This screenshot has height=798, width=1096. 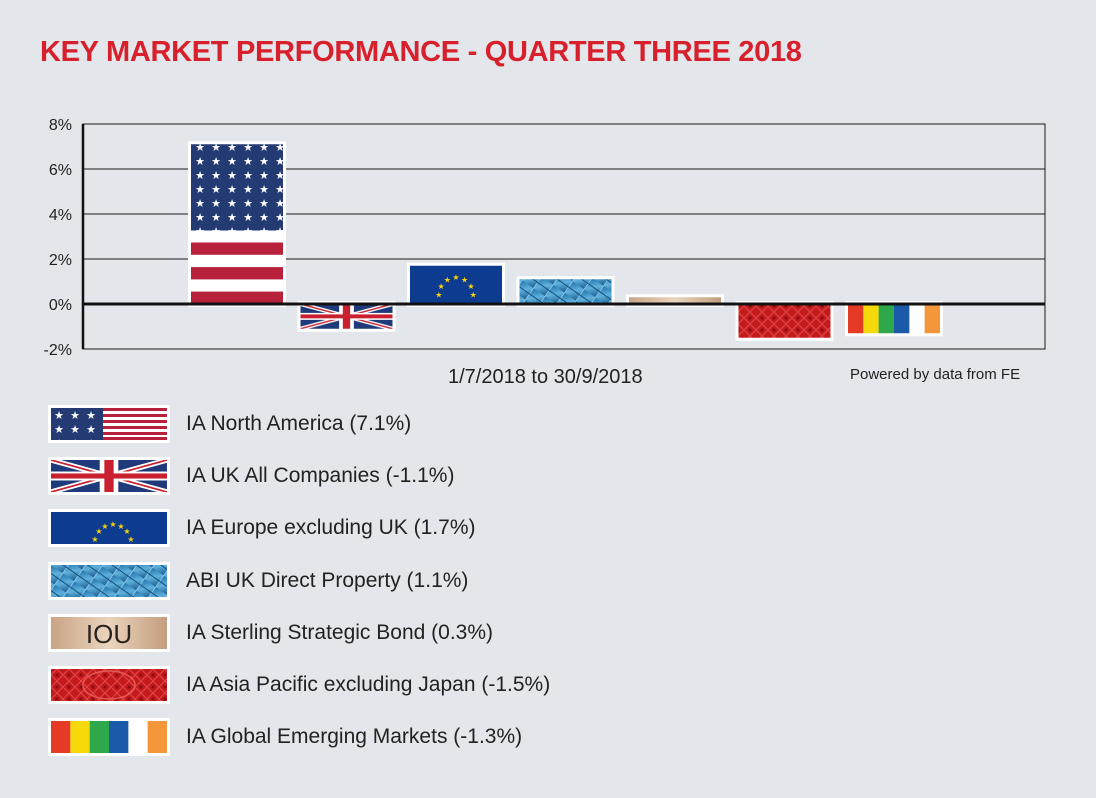 What do you see at coordinates (784, 321) in the screenshot?
I see `bar-asian-pattern-icon` at bounding box center [784, 321].